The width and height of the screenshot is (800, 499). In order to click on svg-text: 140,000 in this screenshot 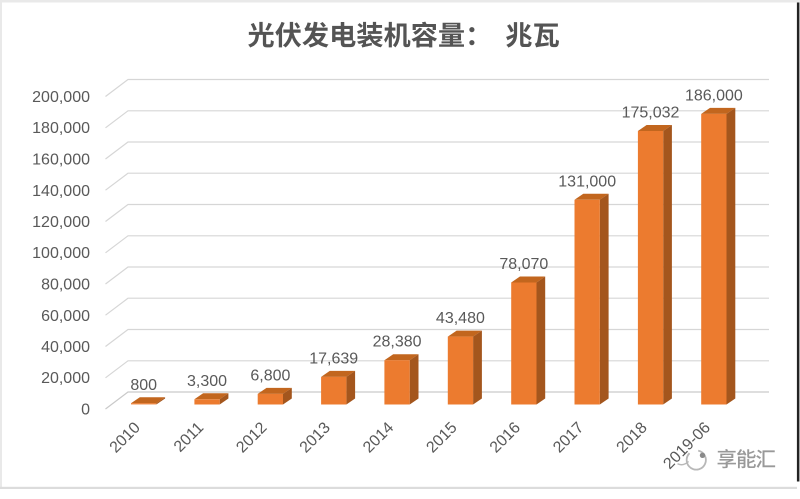, I will do `click(61, 191)`.